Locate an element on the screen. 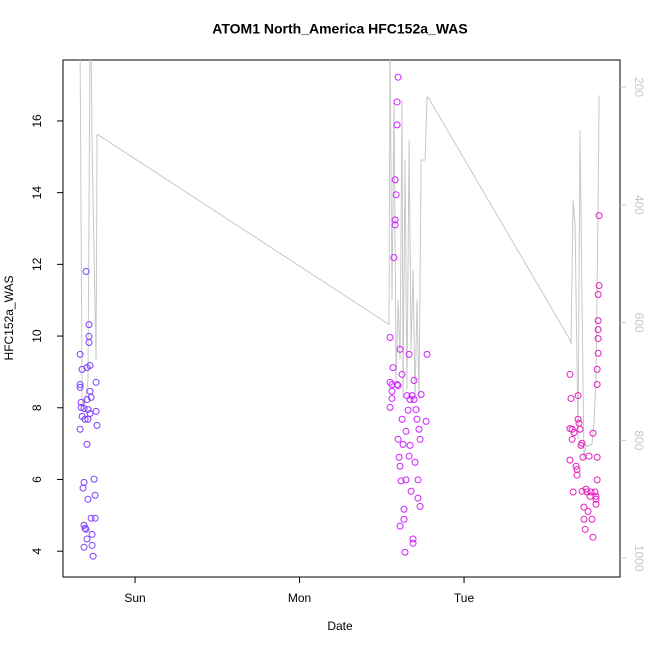 The height and width of the screenshot is (655, 650). y-tick-label: 6 is located at coordinates (37, 479).